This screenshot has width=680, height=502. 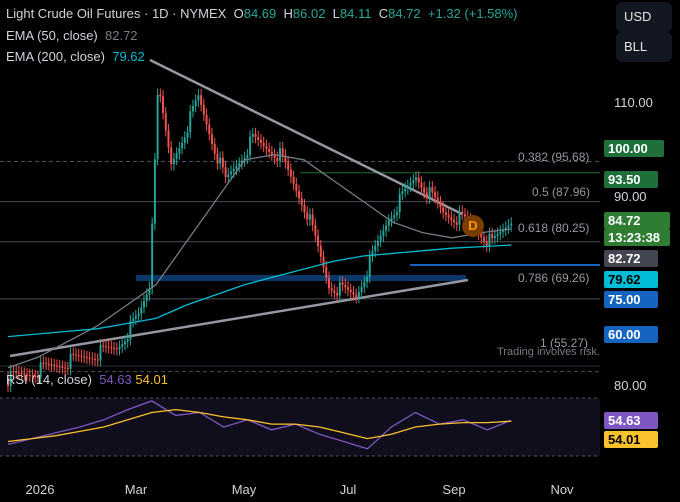 What do you see at coordinates (561, 192) in the screenshot?
I see `fib-label-0-5: 0.5 (87.96)` at bounding box center [561, 192].